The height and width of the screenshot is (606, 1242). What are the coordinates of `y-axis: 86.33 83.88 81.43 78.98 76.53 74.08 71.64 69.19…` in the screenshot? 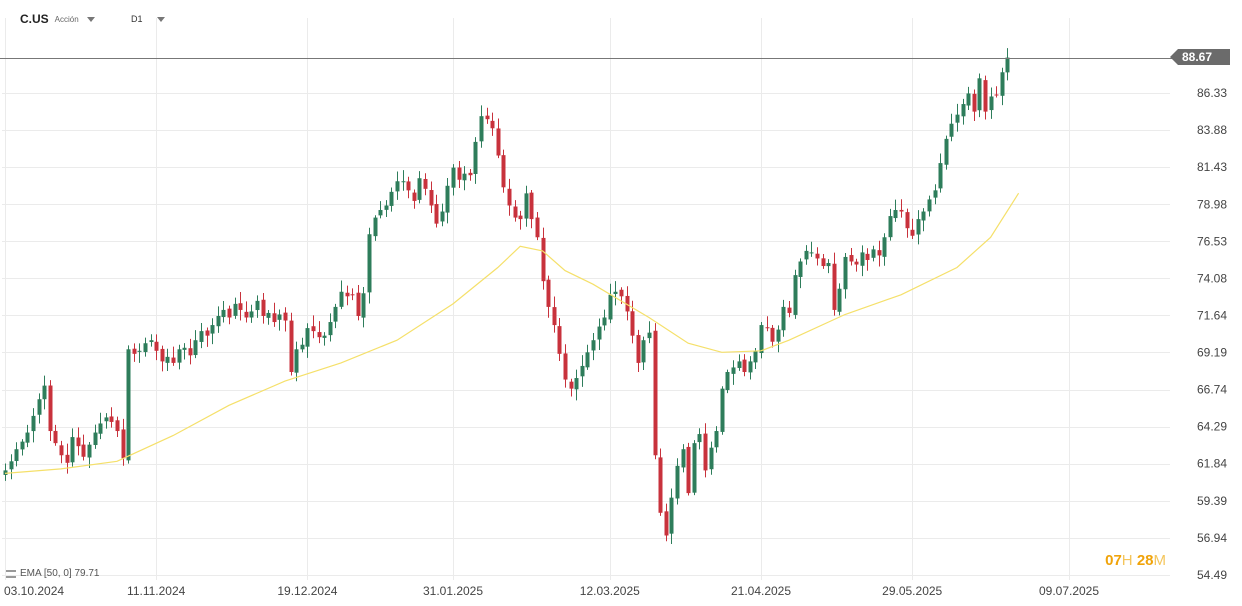 It's located at (1212, 334).